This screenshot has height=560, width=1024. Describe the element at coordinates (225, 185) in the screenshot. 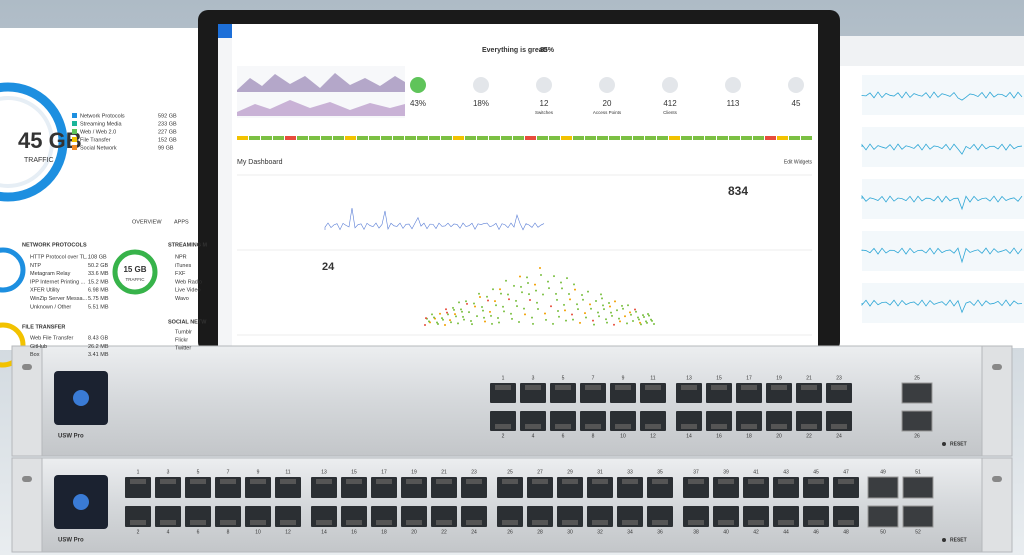

I see `sidebar` at that location.